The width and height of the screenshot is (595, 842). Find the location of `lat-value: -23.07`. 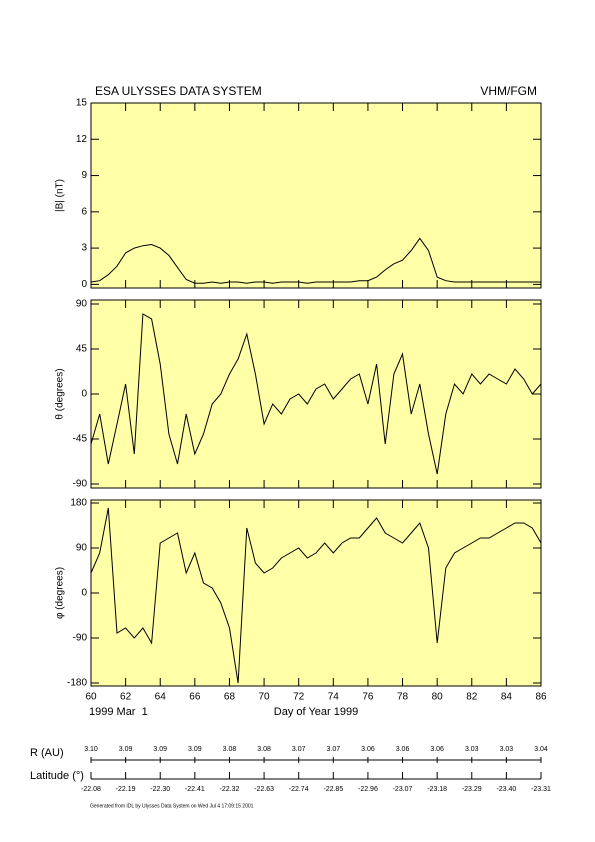

lat-value: -23.07 is located at coordinates (403, 789).